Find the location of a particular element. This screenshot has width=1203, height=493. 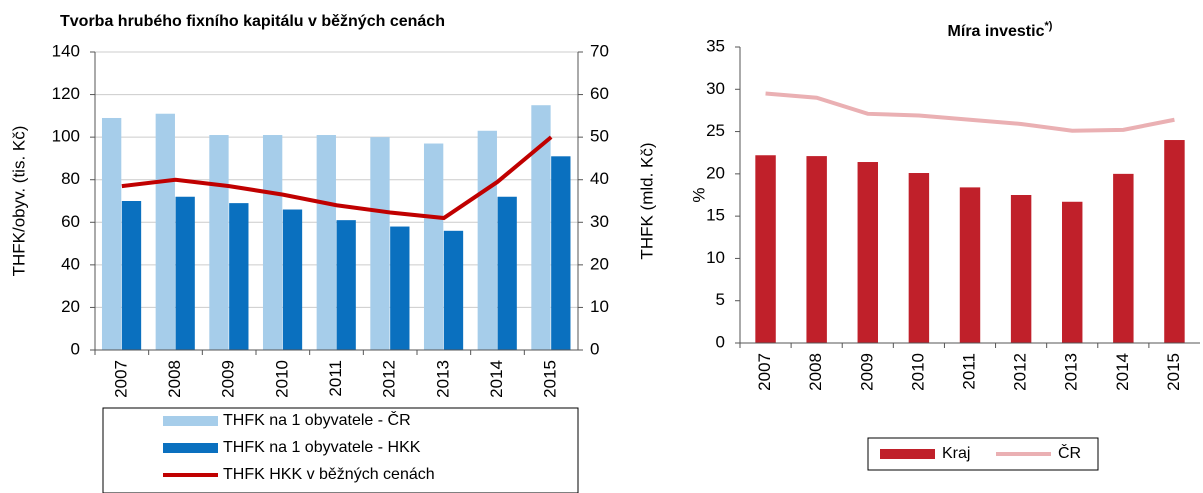

y-tick-label: 120 is located at coordinates (66, 93).